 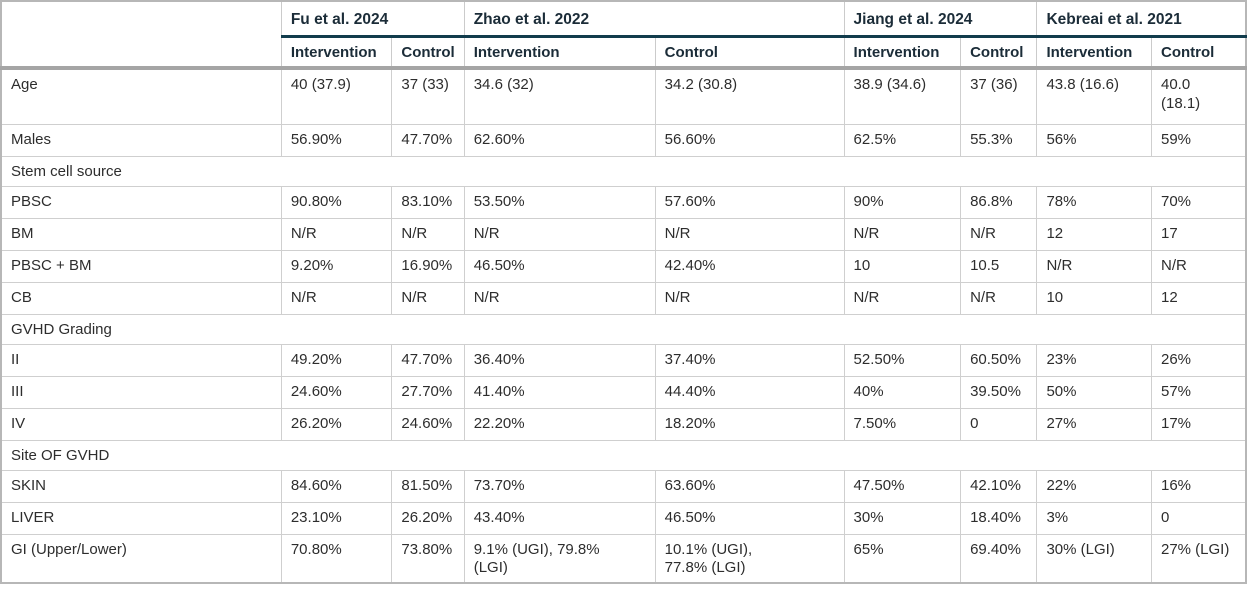 What do you see at coordinates (559, 424) in the screenshot?
I see `cell-value: 22.20%` at bounding box center [559, 424].